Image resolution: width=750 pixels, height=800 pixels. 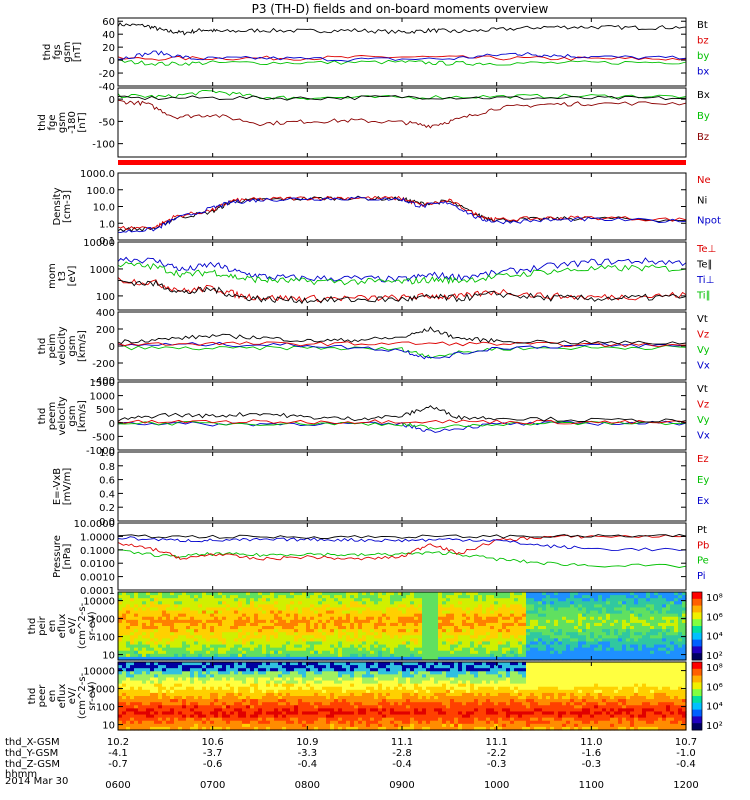 What do you see at coordinates (703, 561) in the screenshot?
I see `legend-entry: Pe` at bounding box center [703, 561].